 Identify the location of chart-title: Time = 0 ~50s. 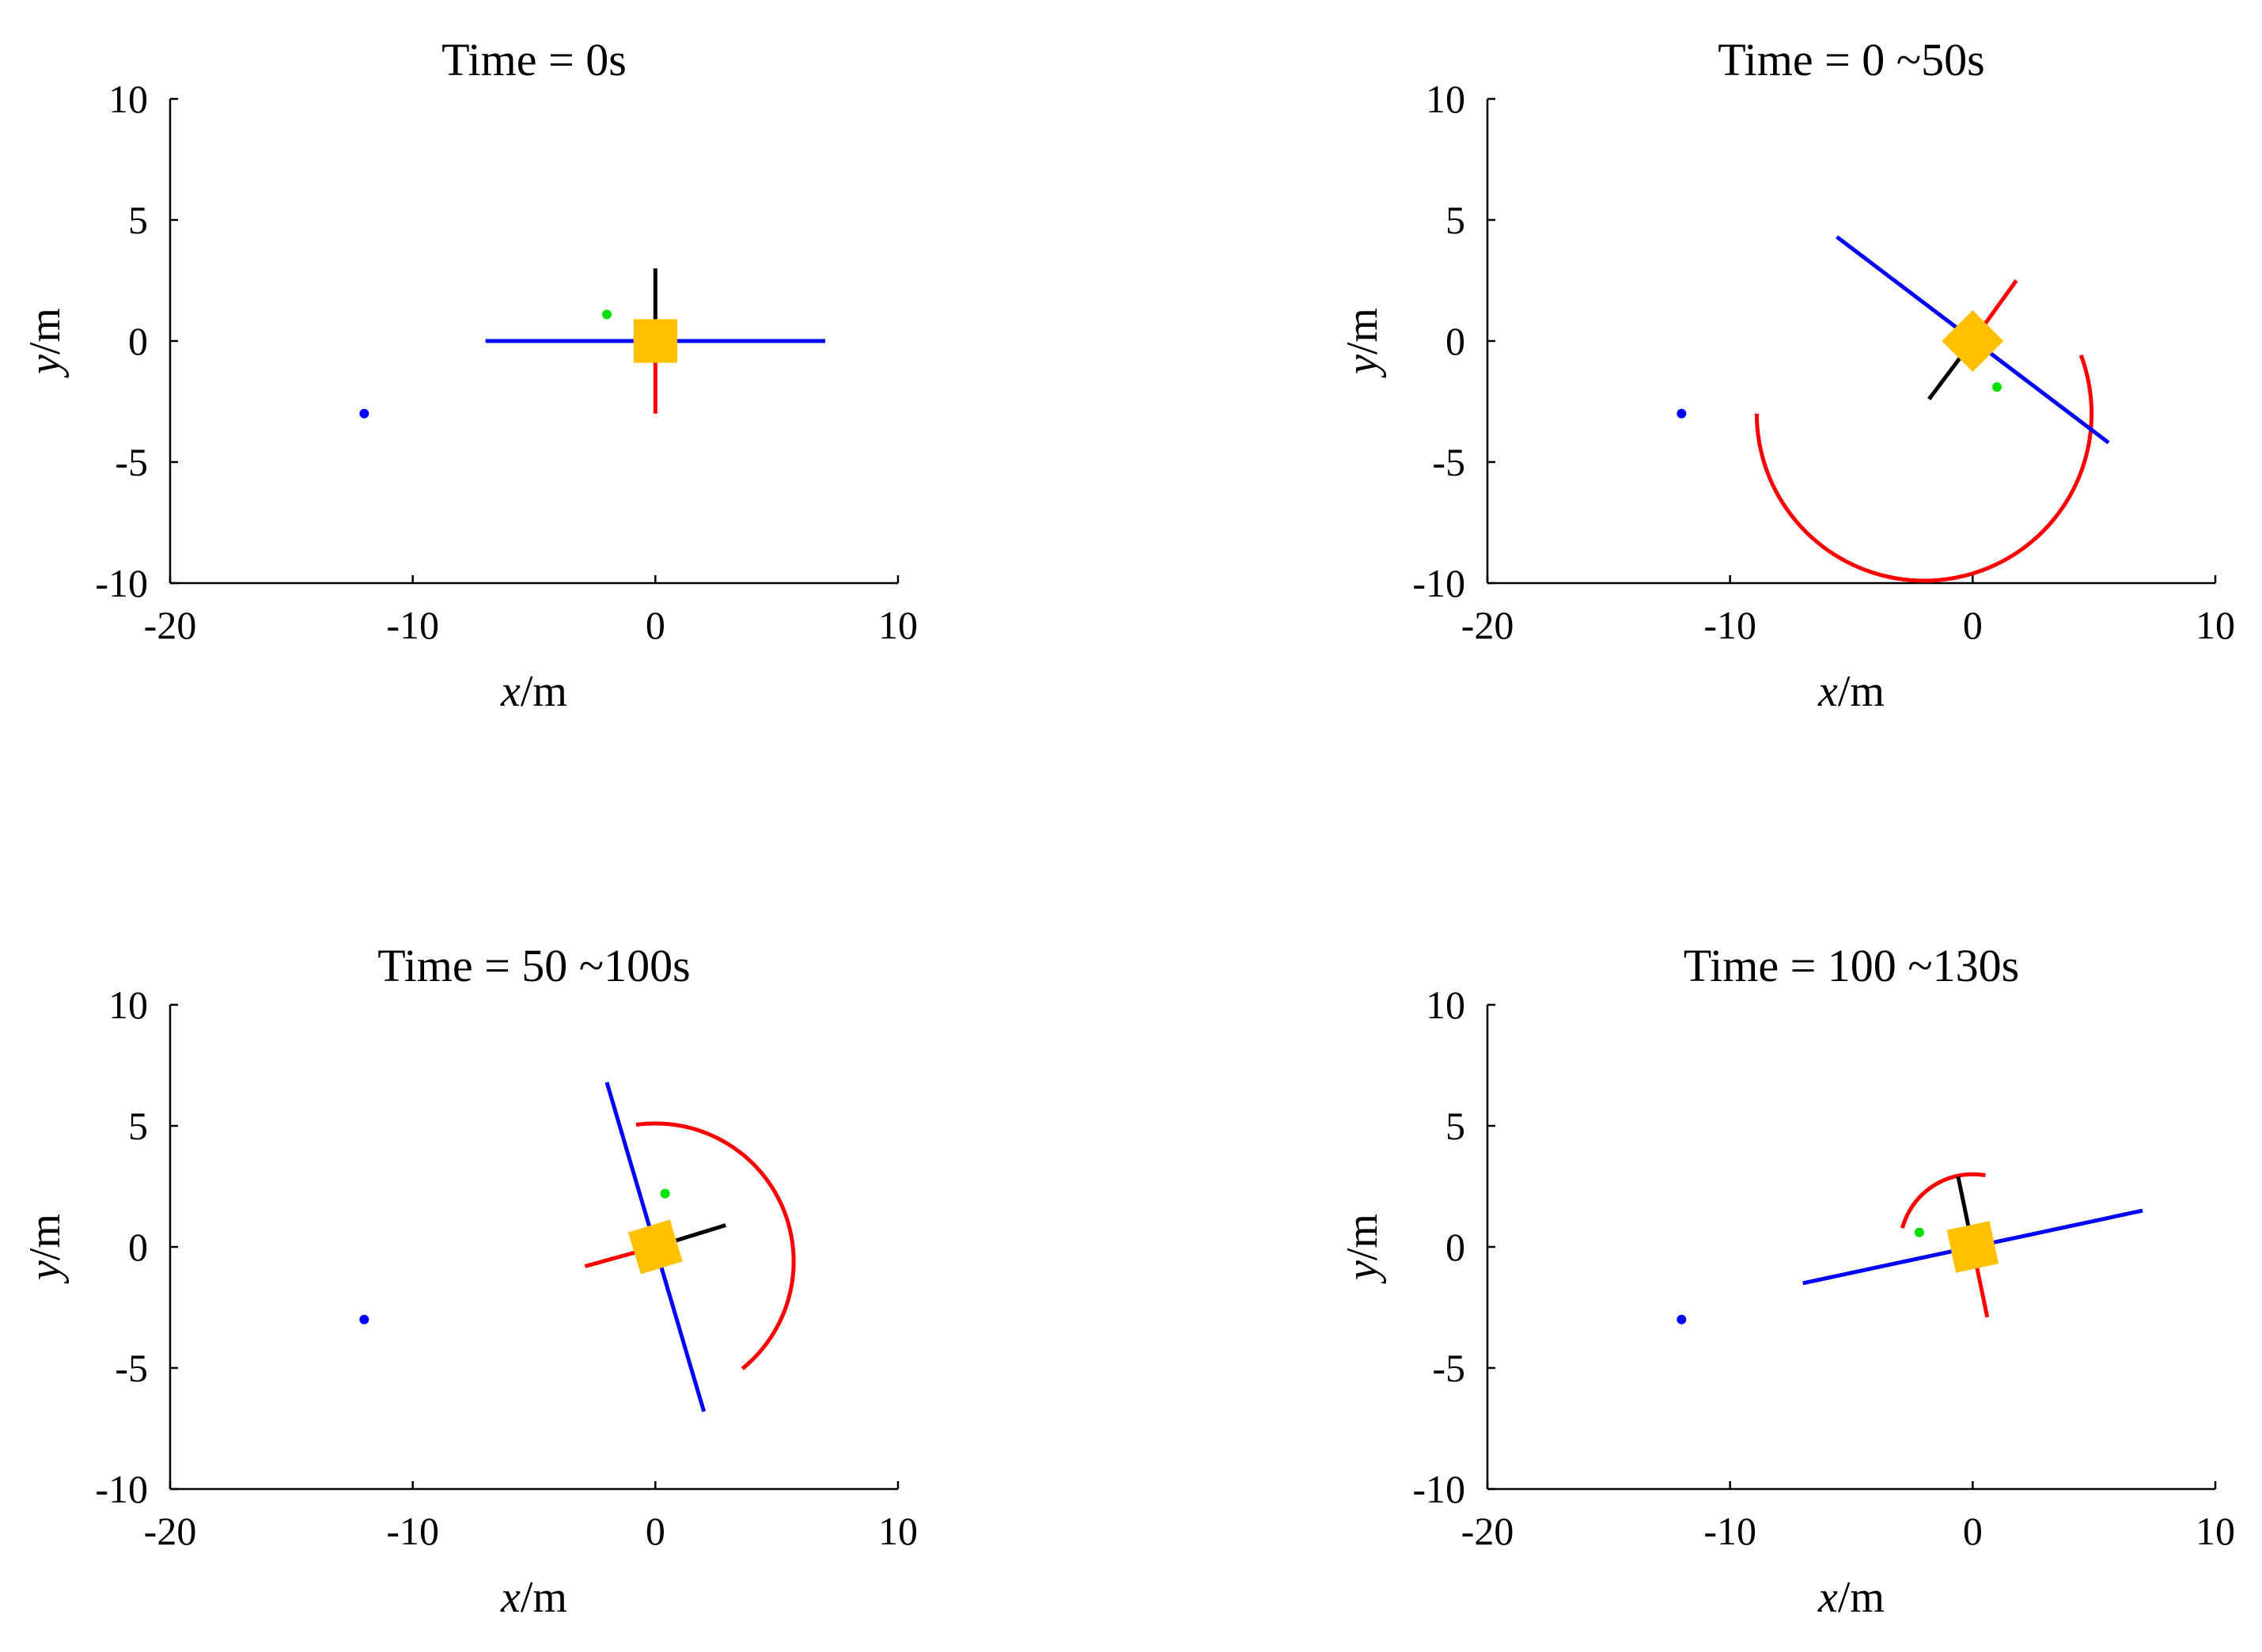
(1852, 60).